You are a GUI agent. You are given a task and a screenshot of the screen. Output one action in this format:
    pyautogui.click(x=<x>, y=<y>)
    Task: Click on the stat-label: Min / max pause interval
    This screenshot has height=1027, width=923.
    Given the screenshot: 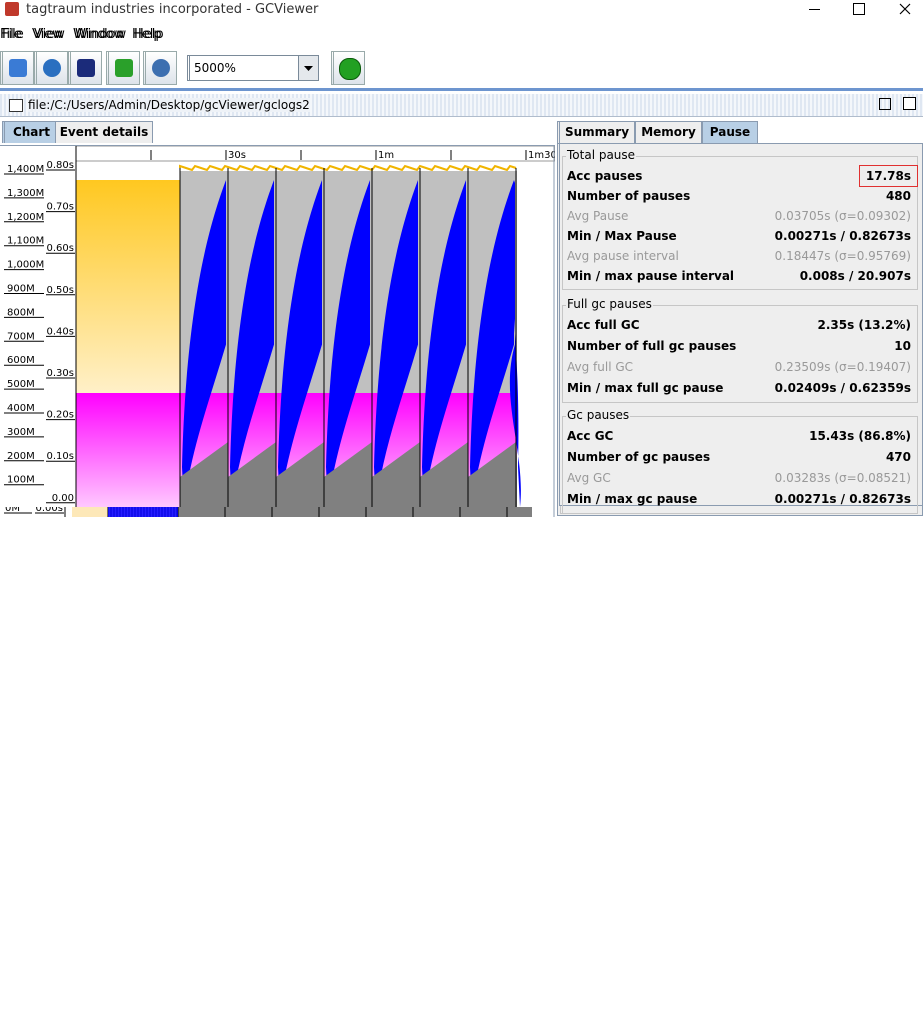 What is the action you would take?
    pyautogui.click(x=651, y=276)
    